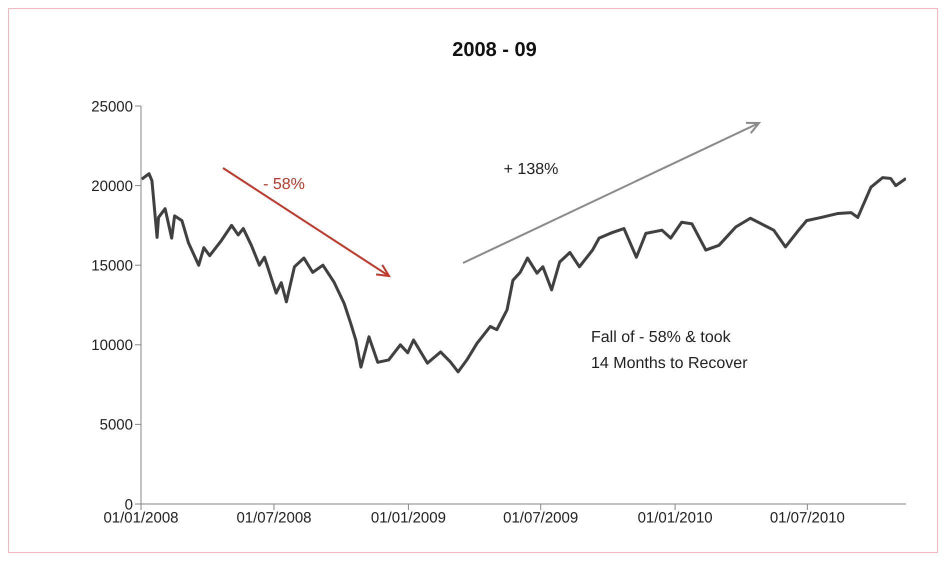 Image resolution: width=948 pixels, height=565 pixels. Describe the element at coordinates (494, 50) in the screenshot. I see `chart-title: 2008 - 09` at that location.